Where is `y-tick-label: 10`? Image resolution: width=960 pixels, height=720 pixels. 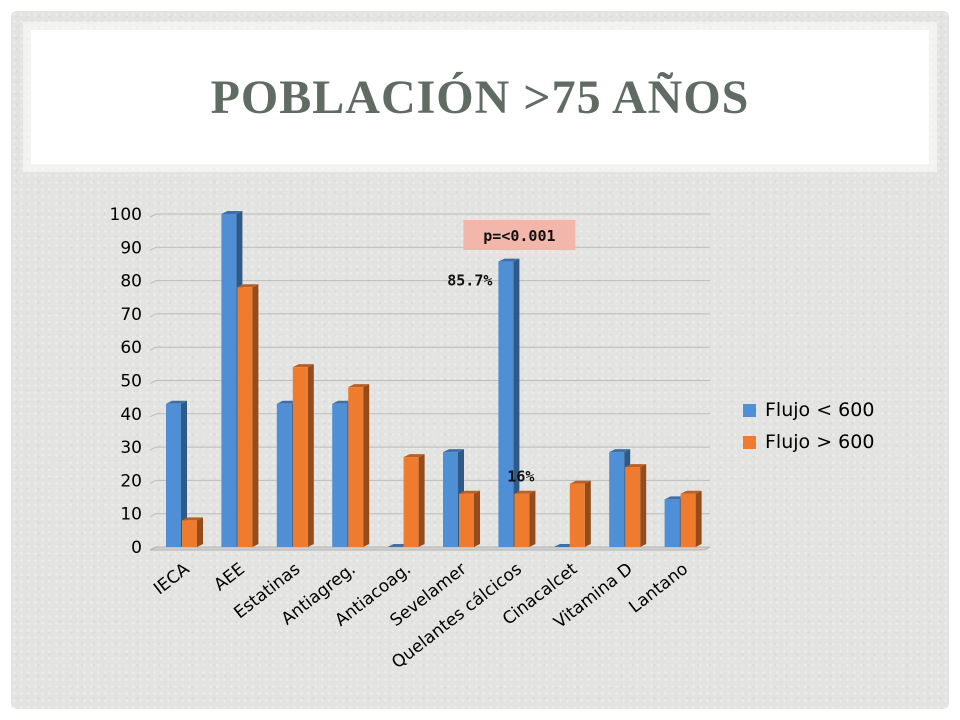 y-tick-label: 10 is located at coordinates (131, 515).